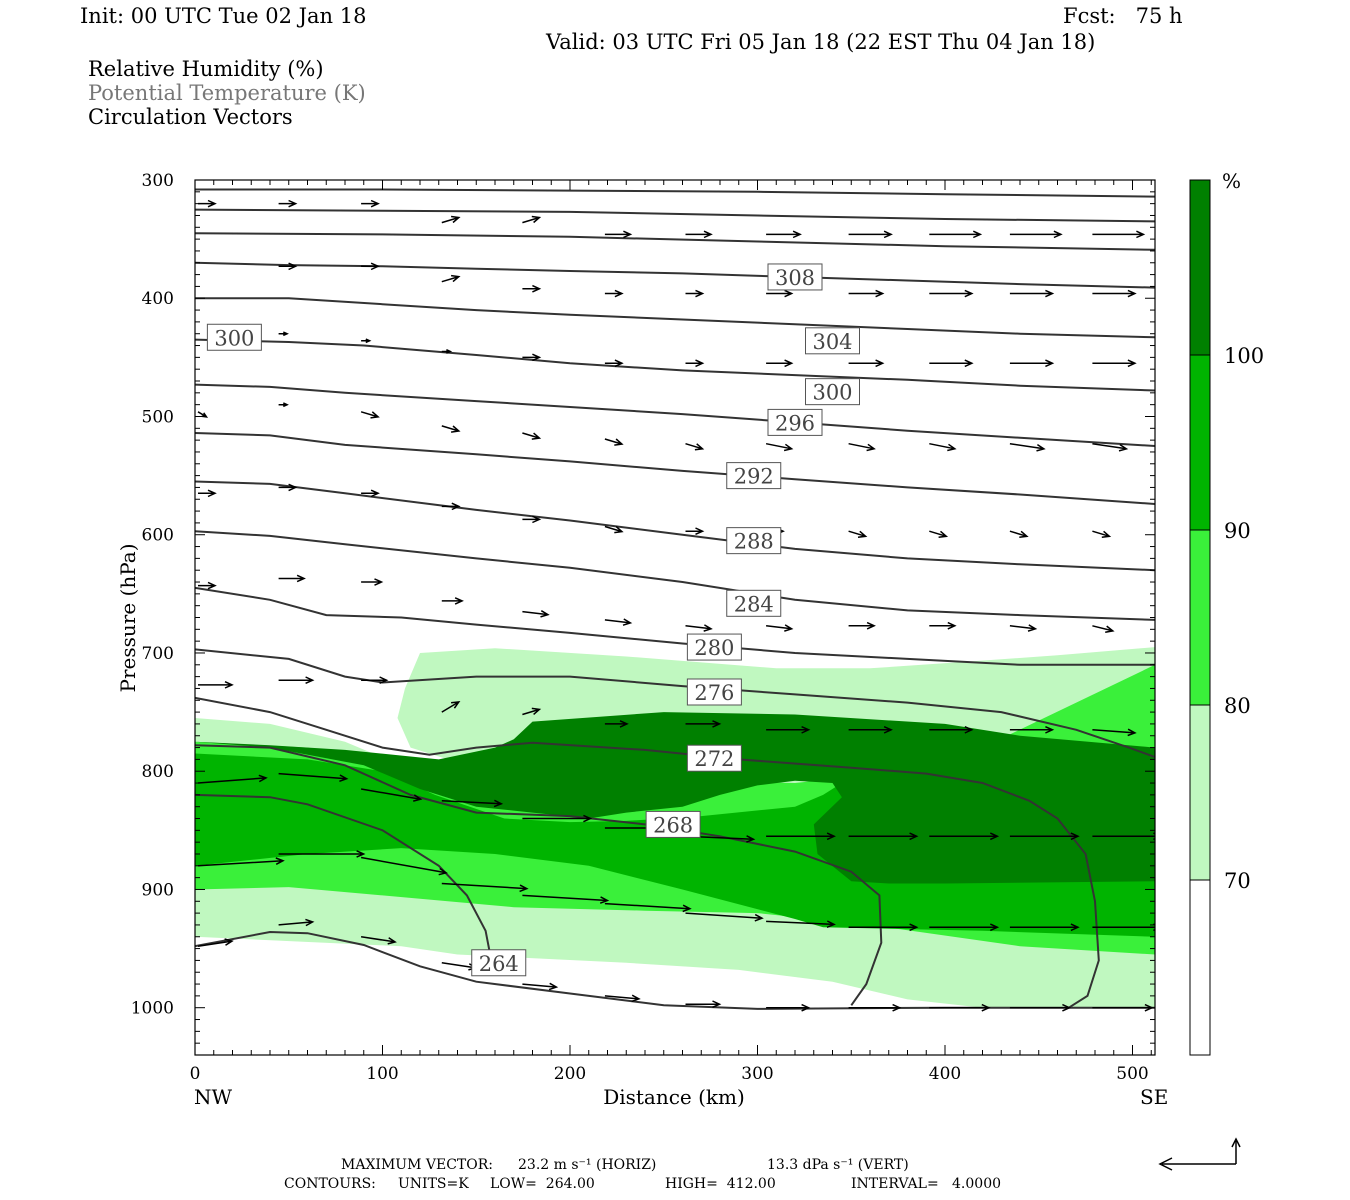 This screenshot has width=1350, height=1200. I want to click on x-tick-label: 200, so click(570, 1074).